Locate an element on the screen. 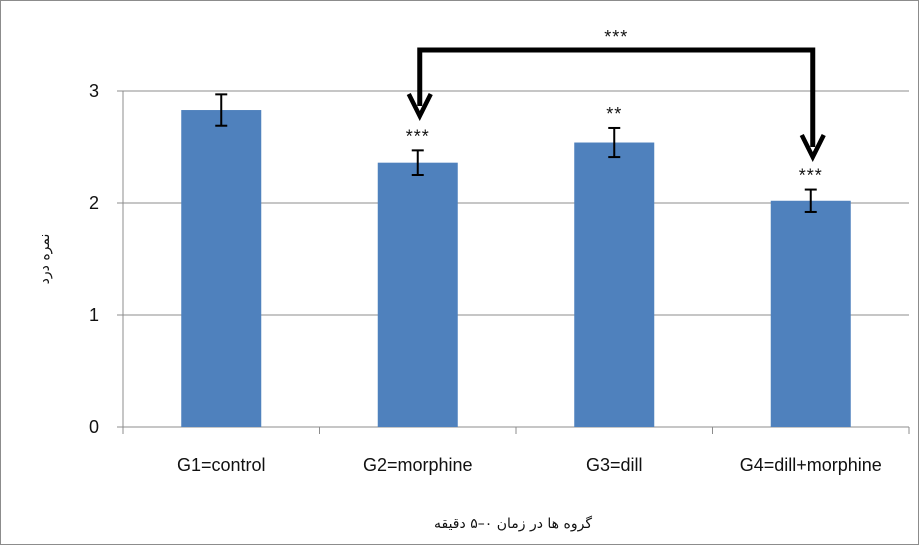  x-axis-label: گروه ها در زمان ۰–۵ دقیقه is located at coordinates (513, 523).